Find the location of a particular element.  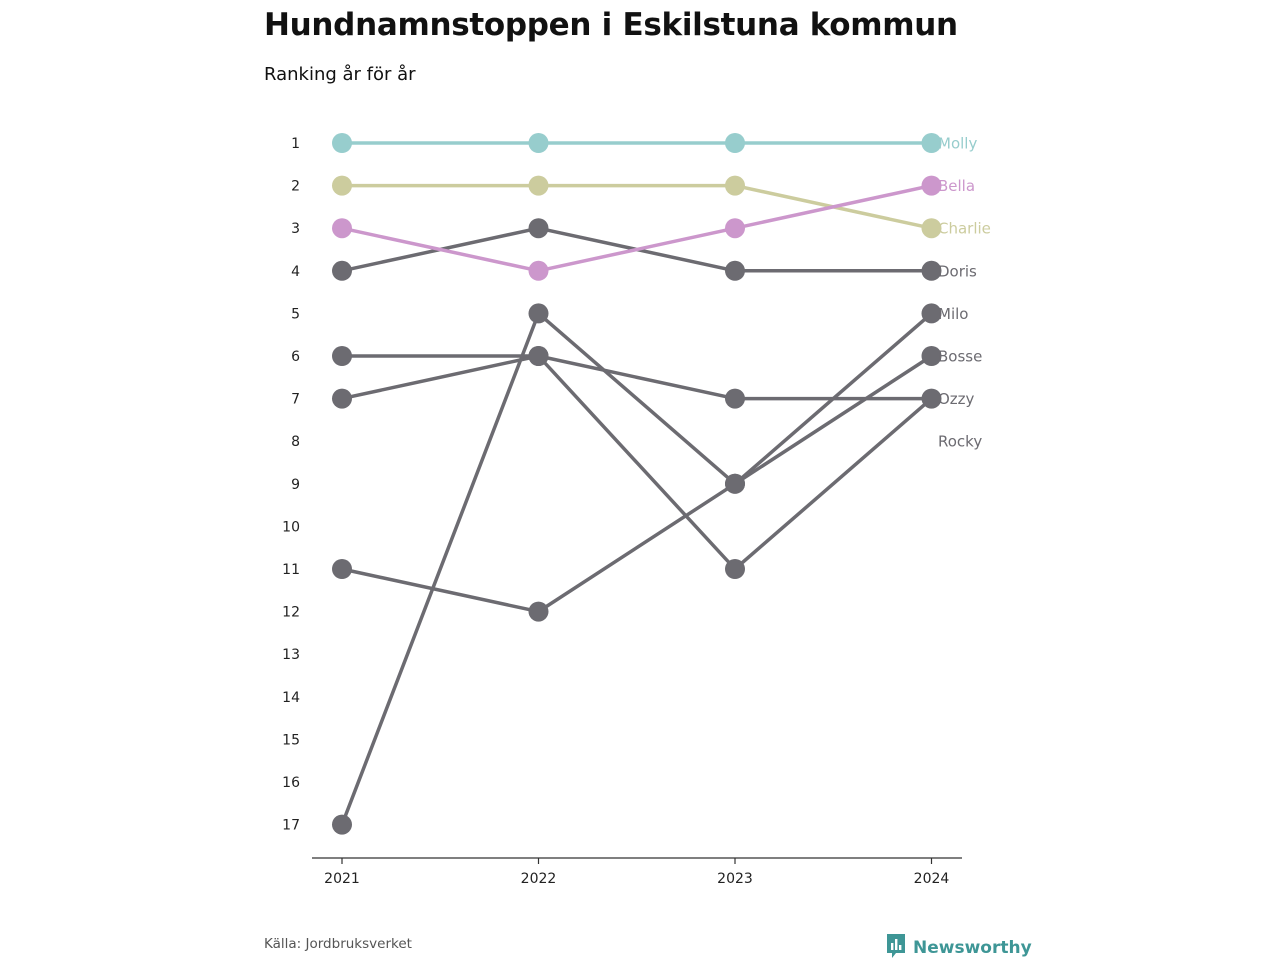

y-tick-label: 7 is located at coordinates (295, 400).